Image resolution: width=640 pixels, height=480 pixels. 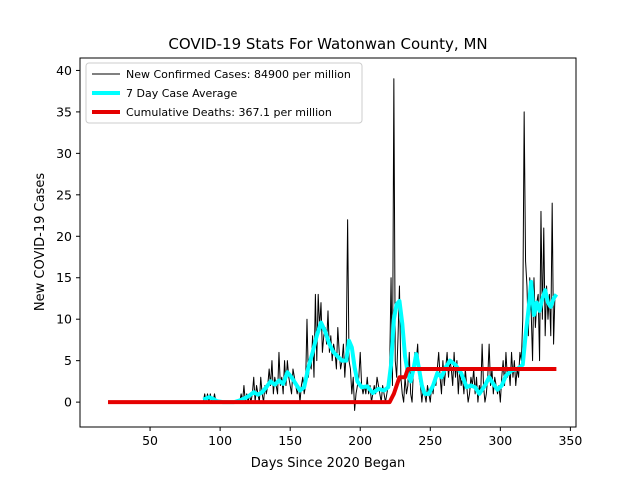 What do you see at coordinates (220, 440) in the screenshot?
I see `x-tick-label: 100` at bounding box center [220, 440].